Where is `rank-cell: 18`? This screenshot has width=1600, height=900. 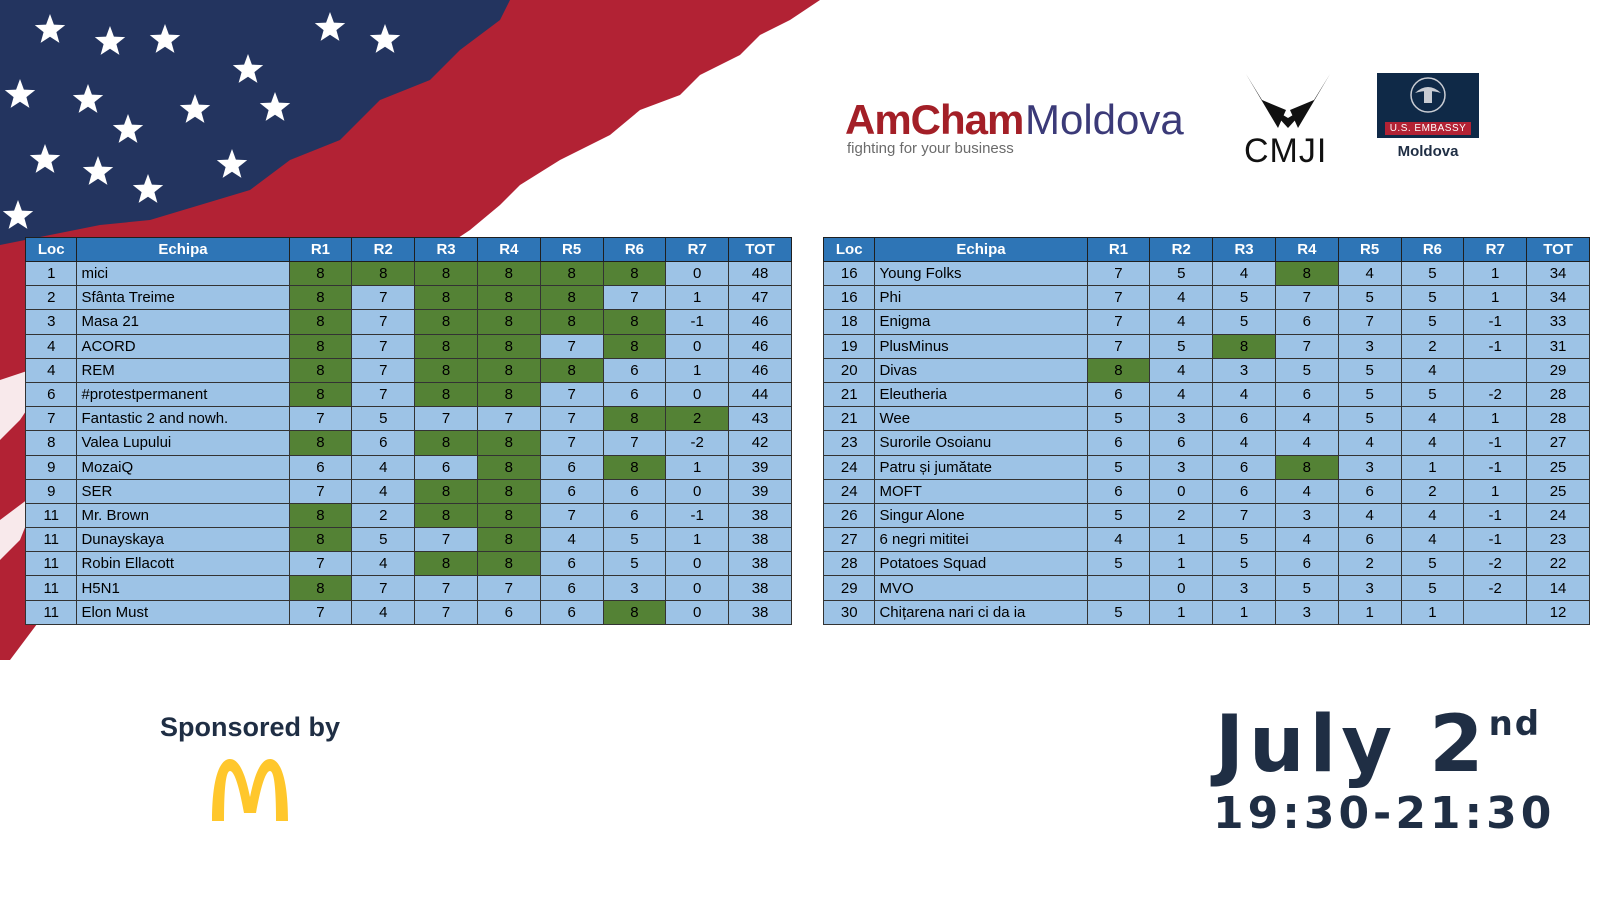 rank-cell: 18 is located at coordinates (849, 322).